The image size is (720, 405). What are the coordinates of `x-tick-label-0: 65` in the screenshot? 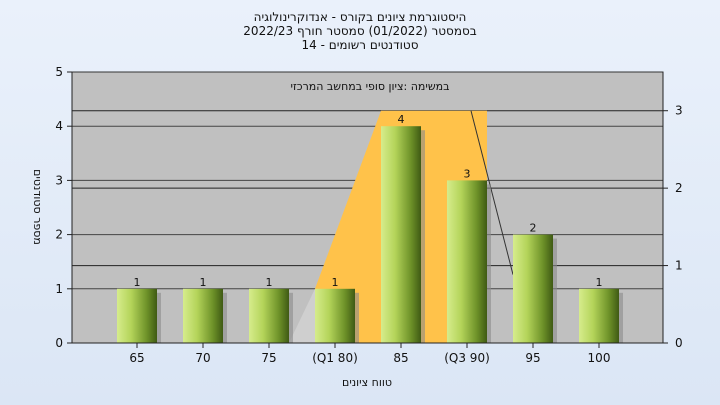 It's located at (136, 358).